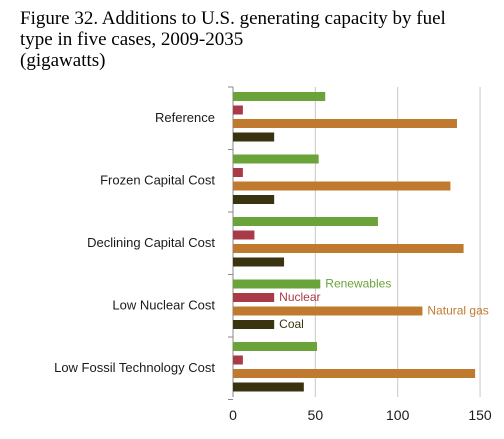  Describe the element at coordinates (185, 117) in the screenshot. I see `category-label-0: Reference` at that location.